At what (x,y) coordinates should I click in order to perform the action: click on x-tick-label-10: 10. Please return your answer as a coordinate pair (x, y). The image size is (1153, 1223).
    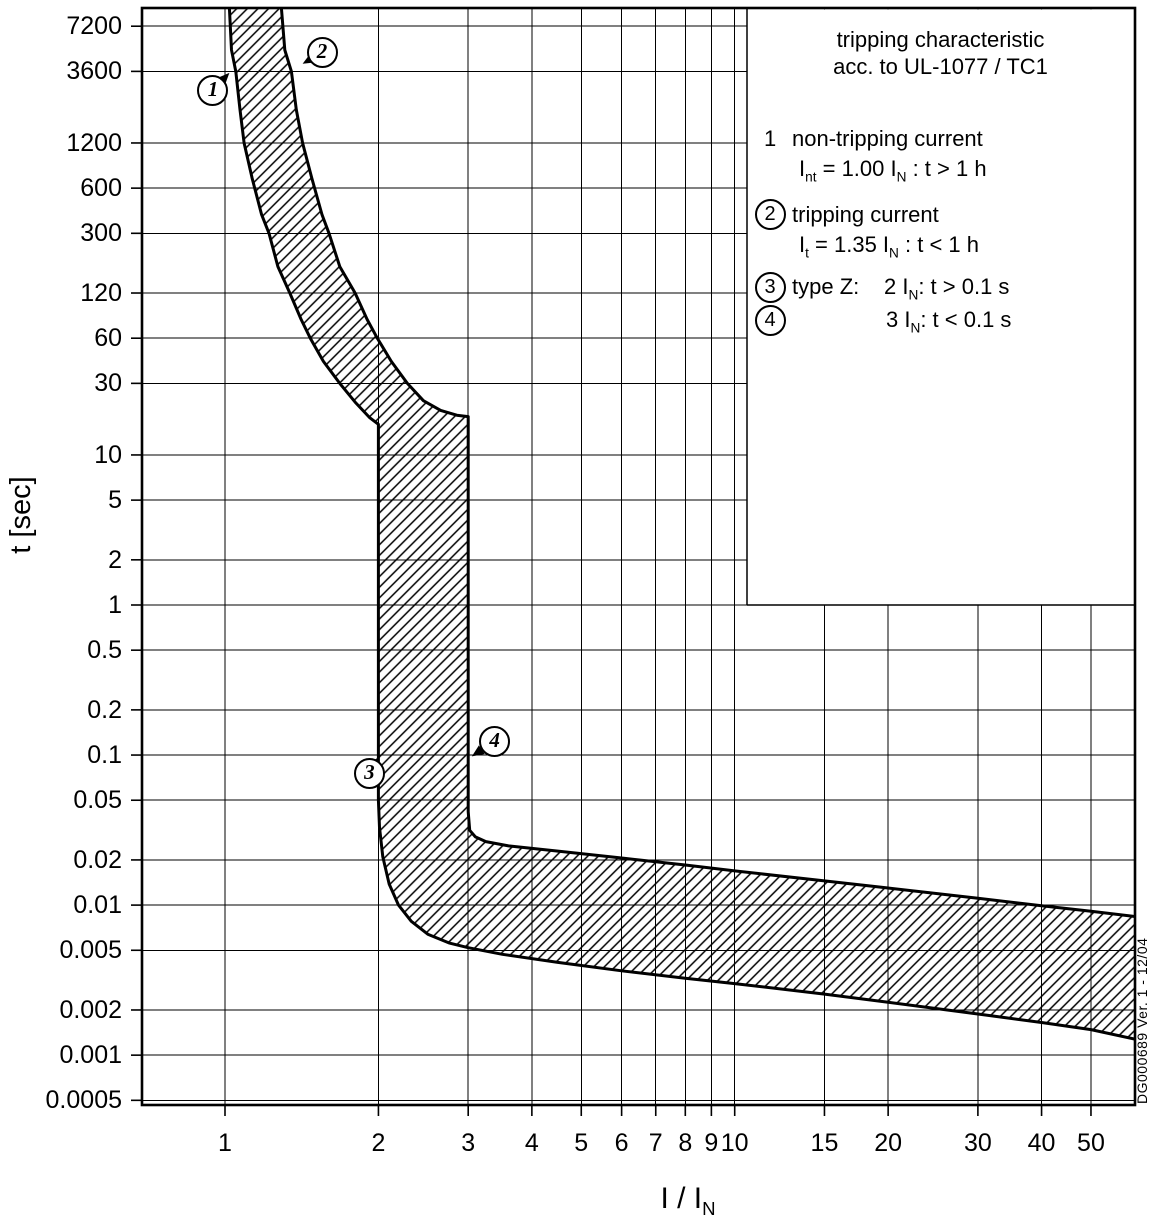
    Looking at the image, I should click on (734, 1143).